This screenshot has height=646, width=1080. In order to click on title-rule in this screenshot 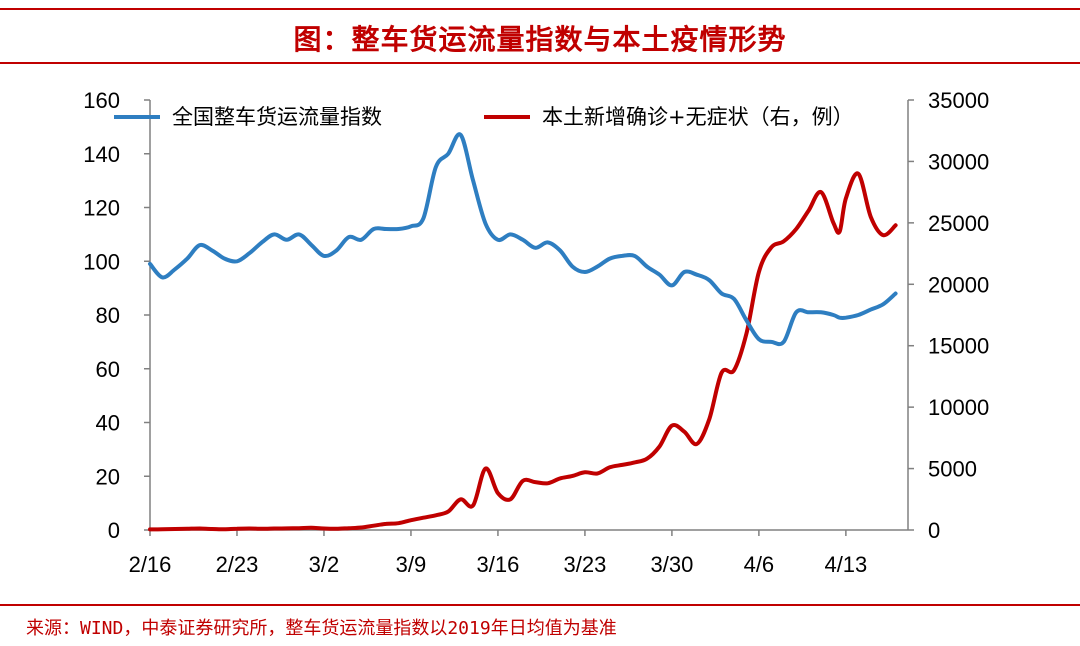, I will do `click(540, 63)`.